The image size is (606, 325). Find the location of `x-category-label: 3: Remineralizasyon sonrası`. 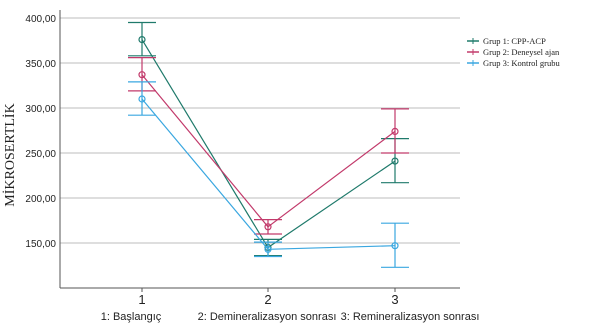

x-category-label: 3: Remineralizasyon sonrası is located at coordinates (410, 317).